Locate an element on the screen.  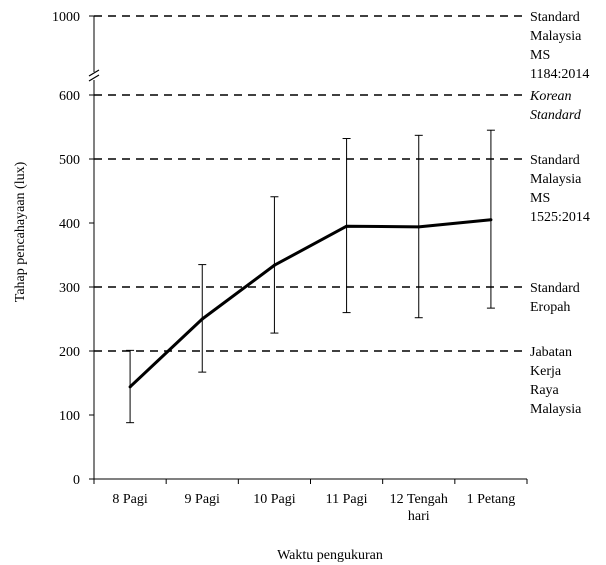
reference-label: Standard Malaysia MS 1525:2014 is located at coordinates (560, 189).